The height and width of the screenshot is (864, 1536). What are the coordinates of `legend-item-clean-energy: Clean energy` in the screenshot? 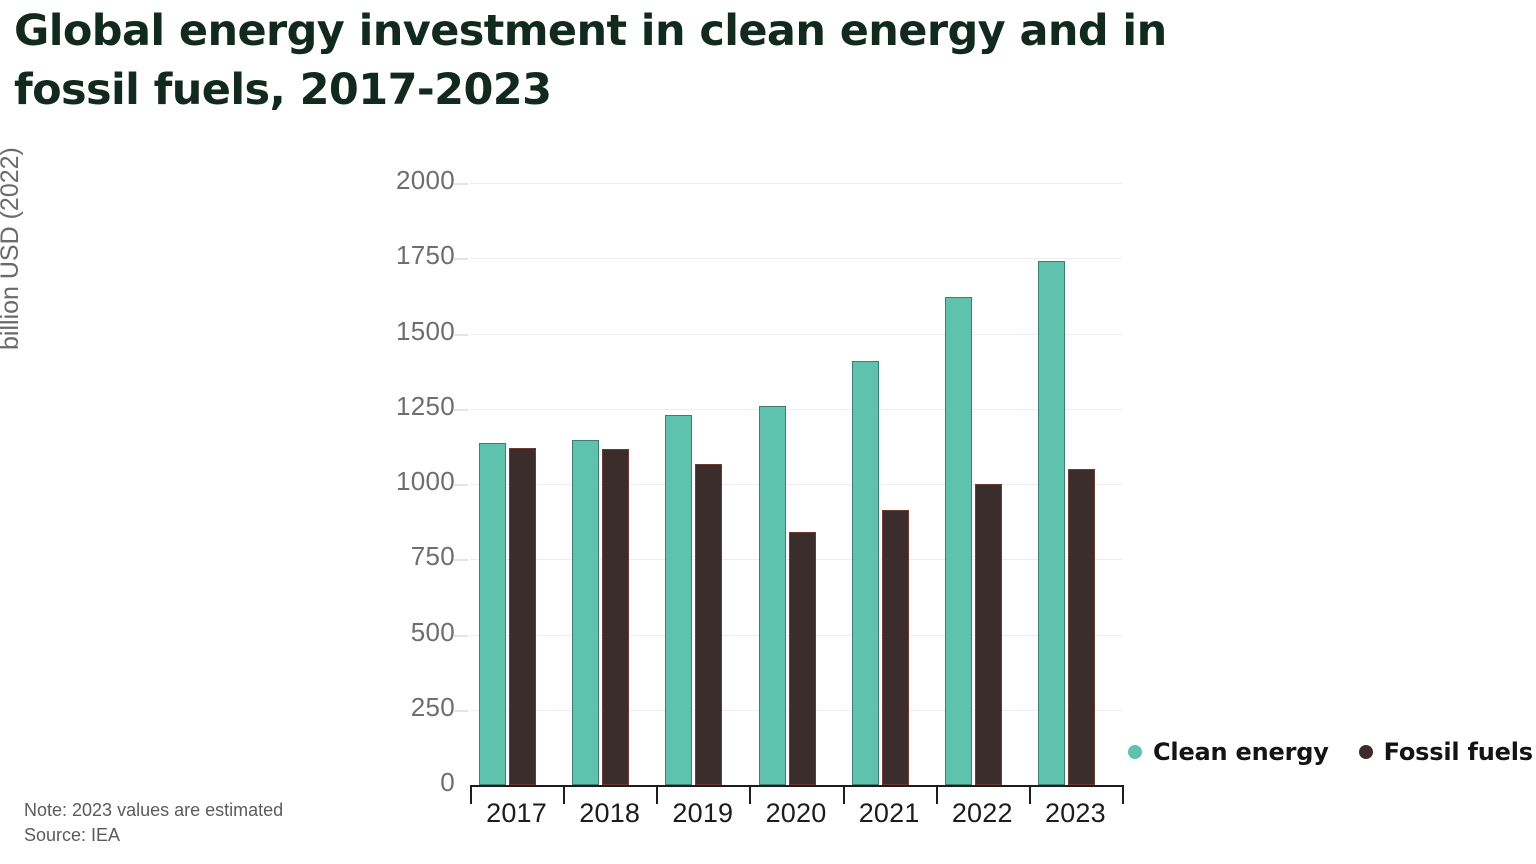 It's located at (1228, 752).